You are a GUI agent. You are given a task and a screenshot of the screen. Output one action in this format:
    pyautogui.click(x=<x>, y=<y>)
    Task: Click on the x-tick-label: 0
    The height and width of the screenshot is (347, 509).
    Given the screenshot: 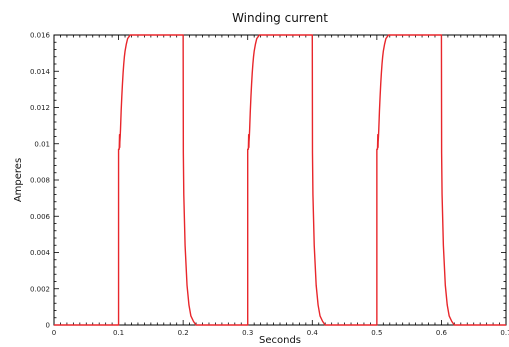 What is the action you would take?
    pyautogui.click(x=54, y=333)
    